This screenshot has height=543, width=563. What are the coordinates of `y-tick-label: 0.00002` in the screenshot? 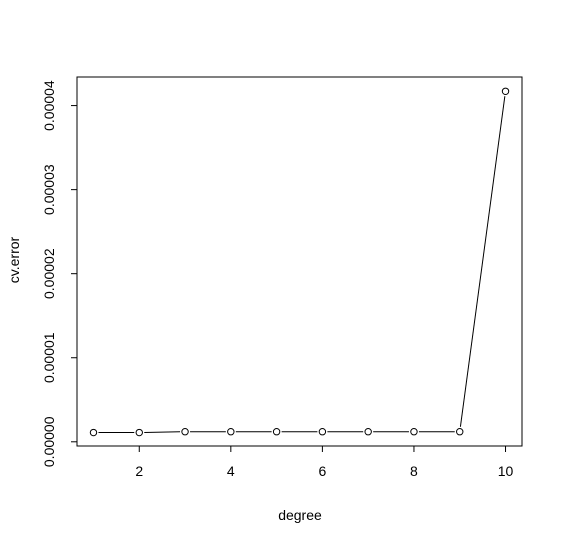 It's located at (49, 273).